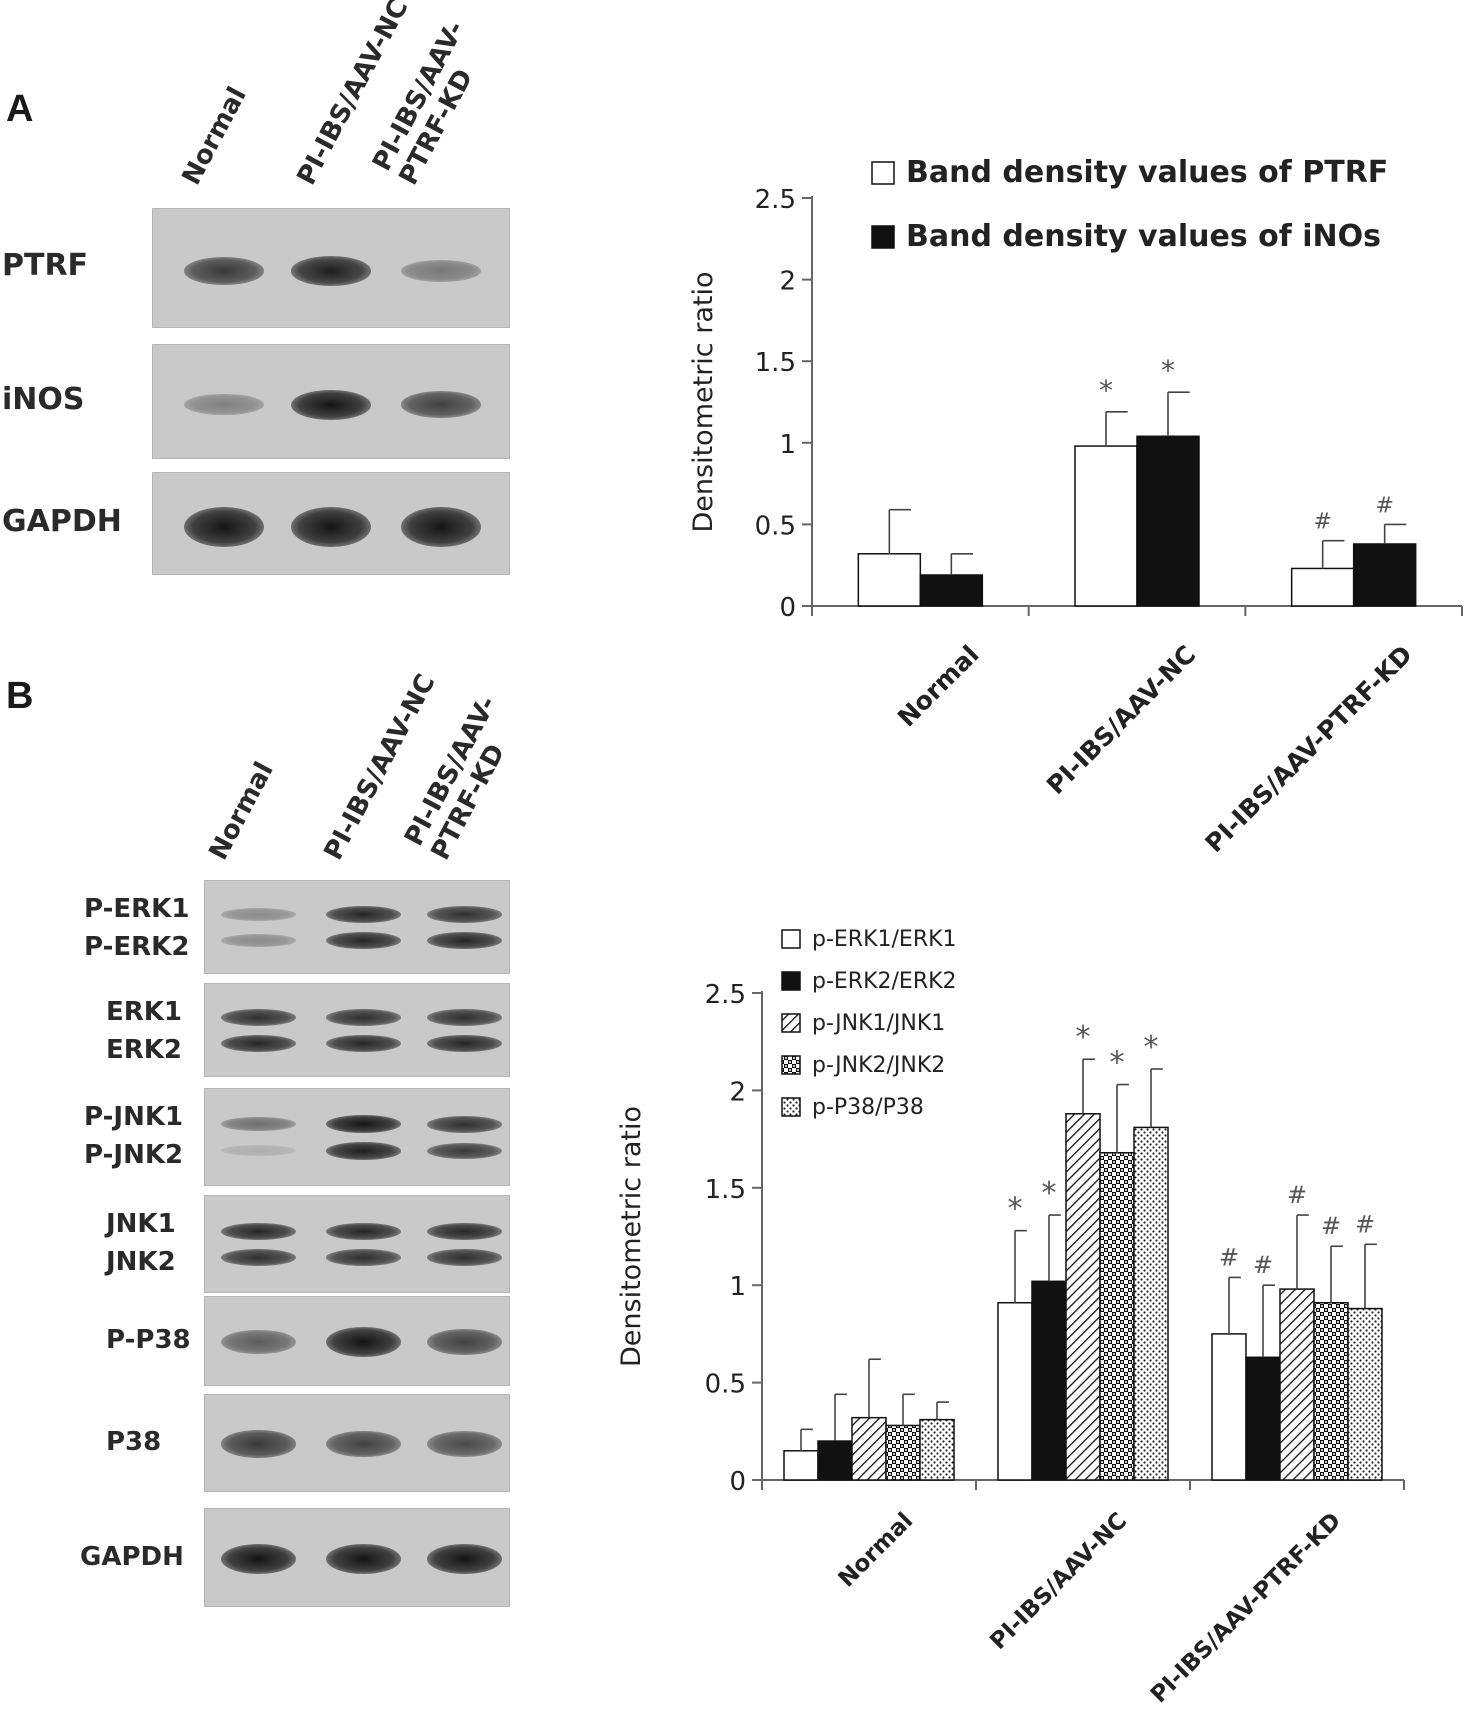 The width and height of the screenshot is (1472, 1726). Describe the element at coordinates (737, 1287) in the screenshot. I see `panel-b-y-tick-label: 1` at that location.